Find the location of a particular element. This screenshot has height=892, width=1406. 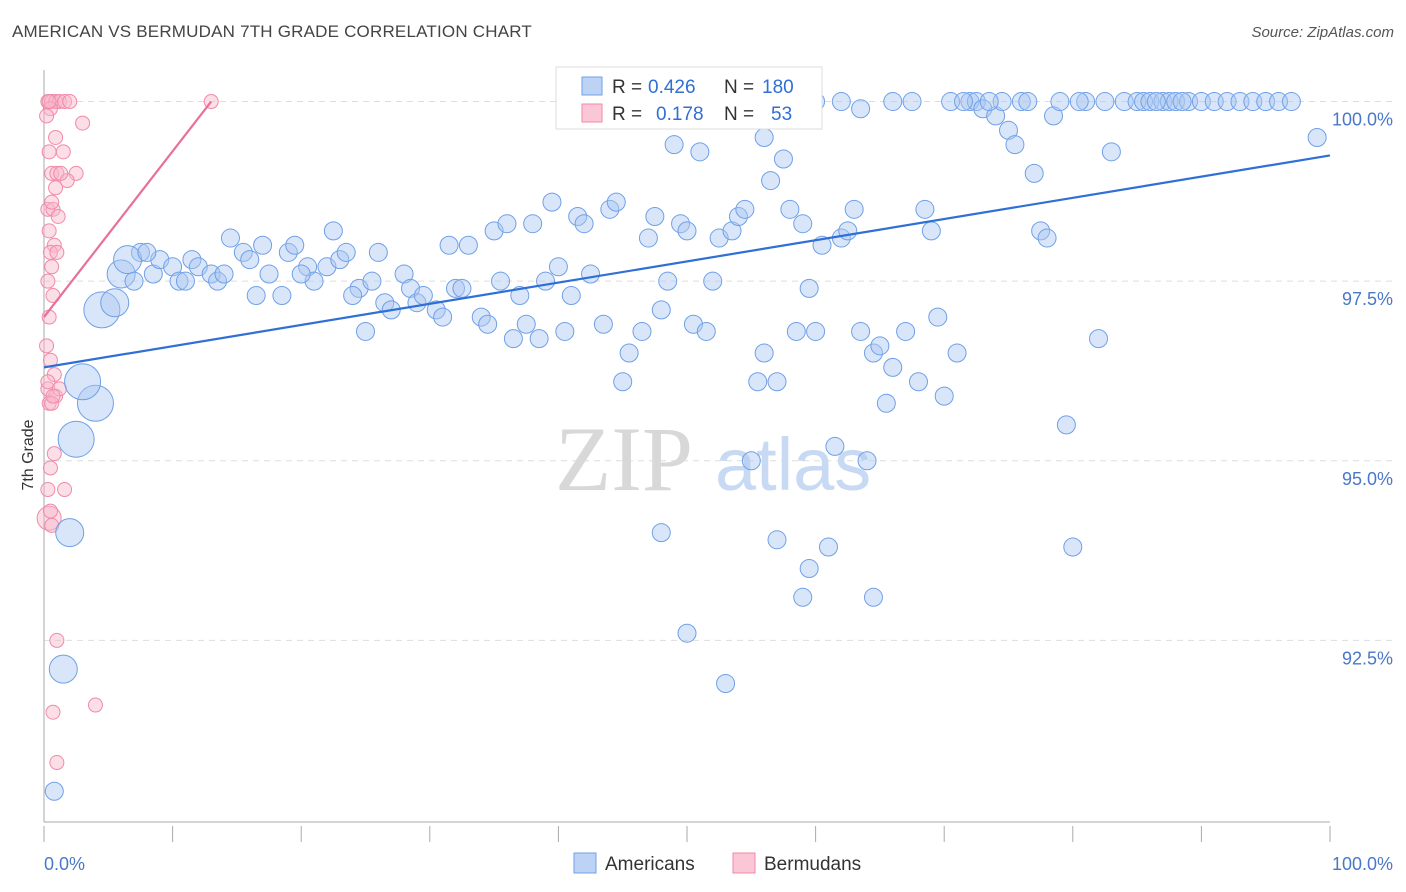

americans-swatch is located at coordinates (592, 86).